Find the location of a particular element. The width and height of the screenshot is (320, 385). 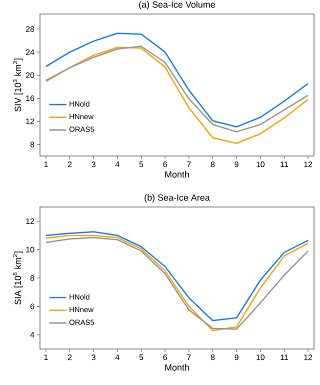

chart-title: (a) Sea-Ice Volume is located at coordinates (177, 5).